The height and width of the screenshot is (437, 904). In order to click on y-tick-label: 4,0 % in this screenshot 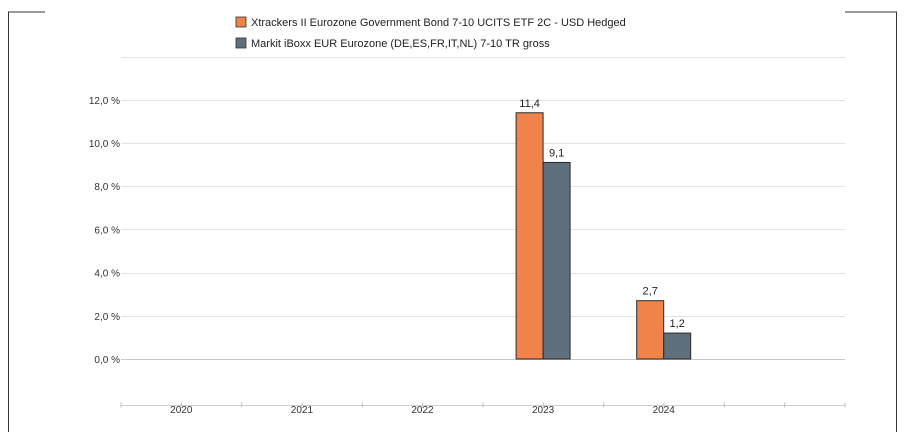, I will do `click(107, 274)`.